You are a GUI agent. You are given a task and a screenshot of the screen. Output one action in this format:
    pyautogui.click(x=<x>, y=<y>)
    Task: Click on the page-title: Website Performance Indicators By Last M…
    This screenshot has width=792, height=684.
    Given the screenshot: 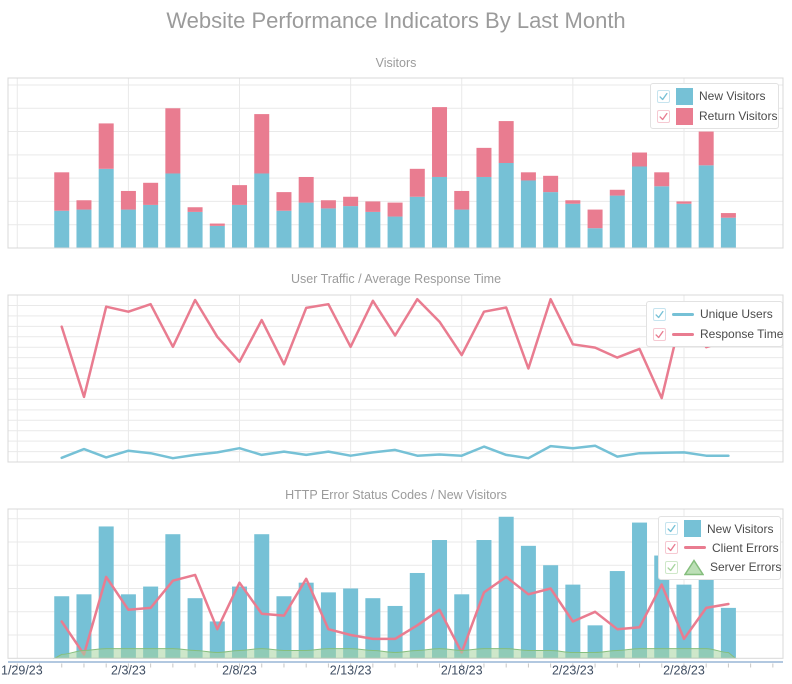 What is the action you would take?
    pyautogui.click(x=396, y=20)
    